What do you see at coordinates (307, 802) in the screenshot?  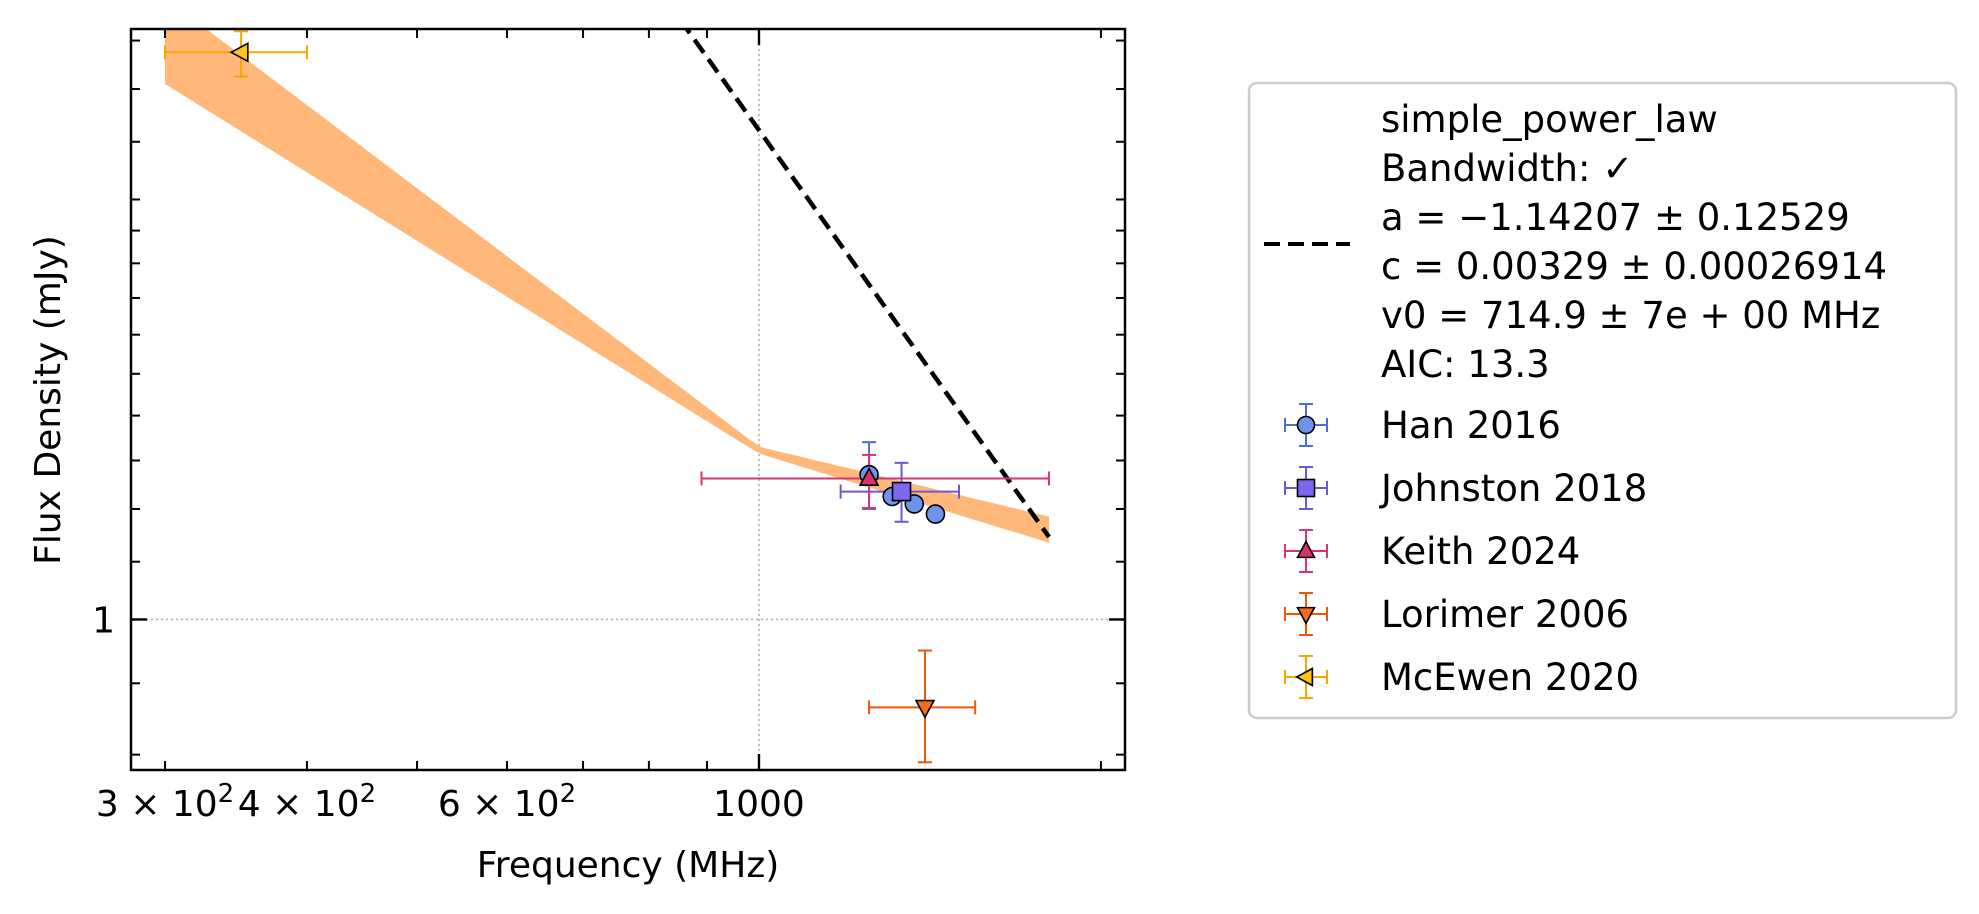 I see `x-tick-label: 4 × 10²` at bounding box center [307, 802].